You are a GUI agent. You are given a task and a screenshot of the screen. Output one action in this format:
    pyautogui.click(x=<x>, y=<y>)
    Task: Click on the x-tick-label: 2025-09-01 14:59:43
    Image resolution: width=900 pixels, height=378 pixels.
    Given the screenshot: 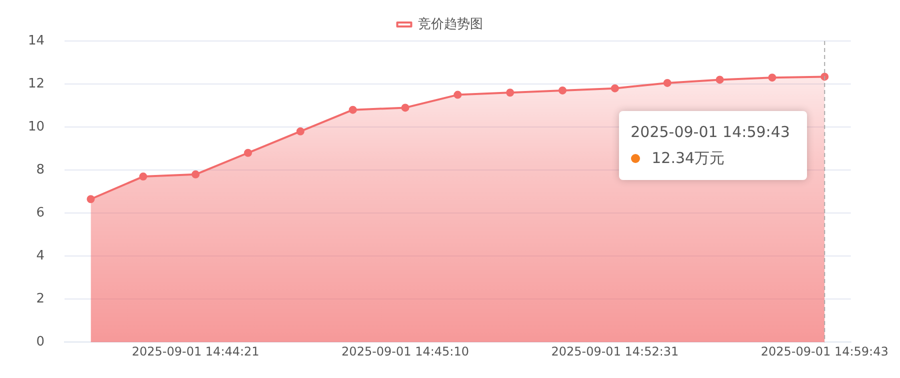 What is the action you would take?
    pyautogui.click(x=824, y=351)
    